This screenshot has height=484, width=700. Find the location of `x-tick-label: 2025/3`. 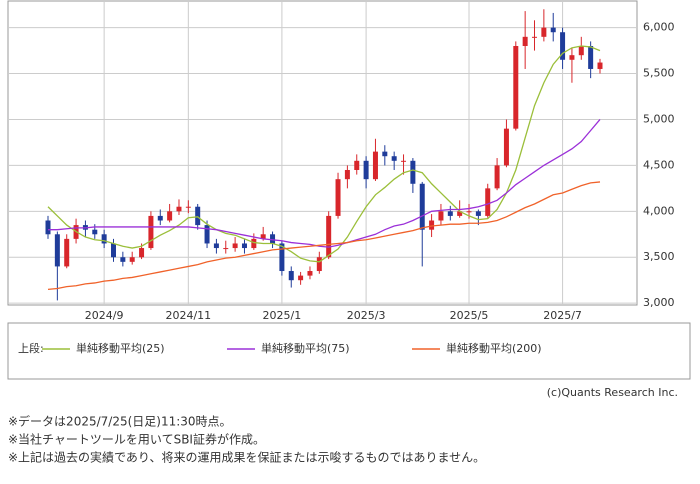

x-tick-label: 2025/3 is located at coordinates (366, 315).